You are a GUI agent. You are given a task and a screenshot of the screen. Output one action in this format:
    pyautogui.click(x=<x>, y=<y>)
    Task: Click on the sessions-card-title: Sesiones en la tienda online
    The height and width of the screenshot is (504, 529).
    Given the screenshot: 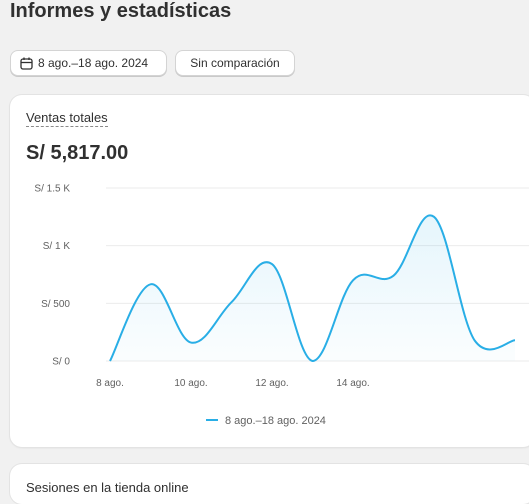 What is the action you would take?
    pyautogui.click(x=107, y=487)
    